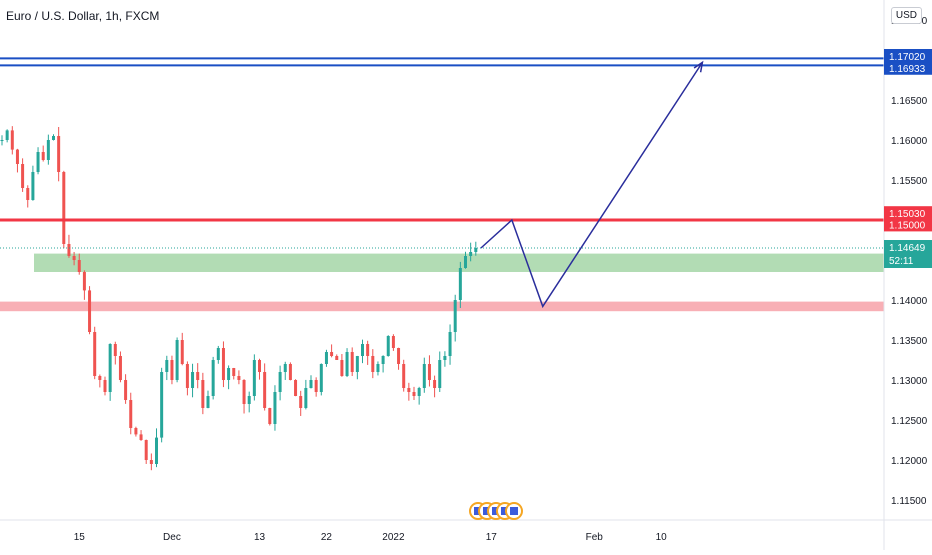  Describe the element at coordinates (442, 282) in the screenshot. I see `zones-layer` at that location.